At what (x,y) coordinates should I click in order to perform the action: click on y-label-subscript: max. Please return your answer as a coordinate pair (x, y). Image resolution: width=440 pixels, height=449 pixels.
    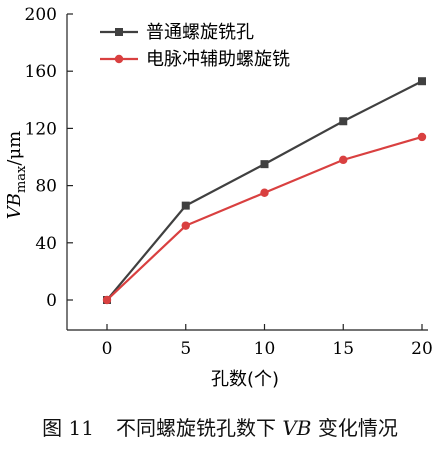
    Looking at the image, I should click on (21, 179).